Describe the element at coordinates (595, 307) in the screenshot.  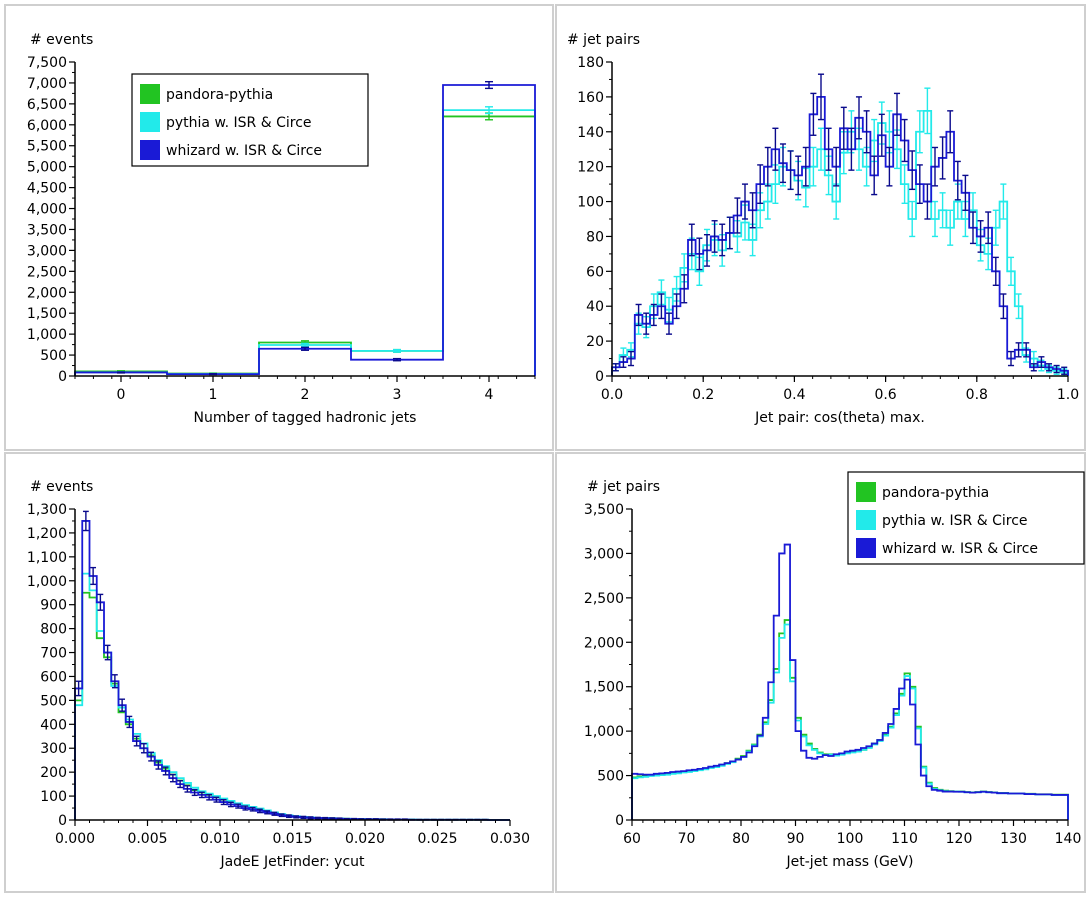
I see `y-tick-label: 40` at that location.